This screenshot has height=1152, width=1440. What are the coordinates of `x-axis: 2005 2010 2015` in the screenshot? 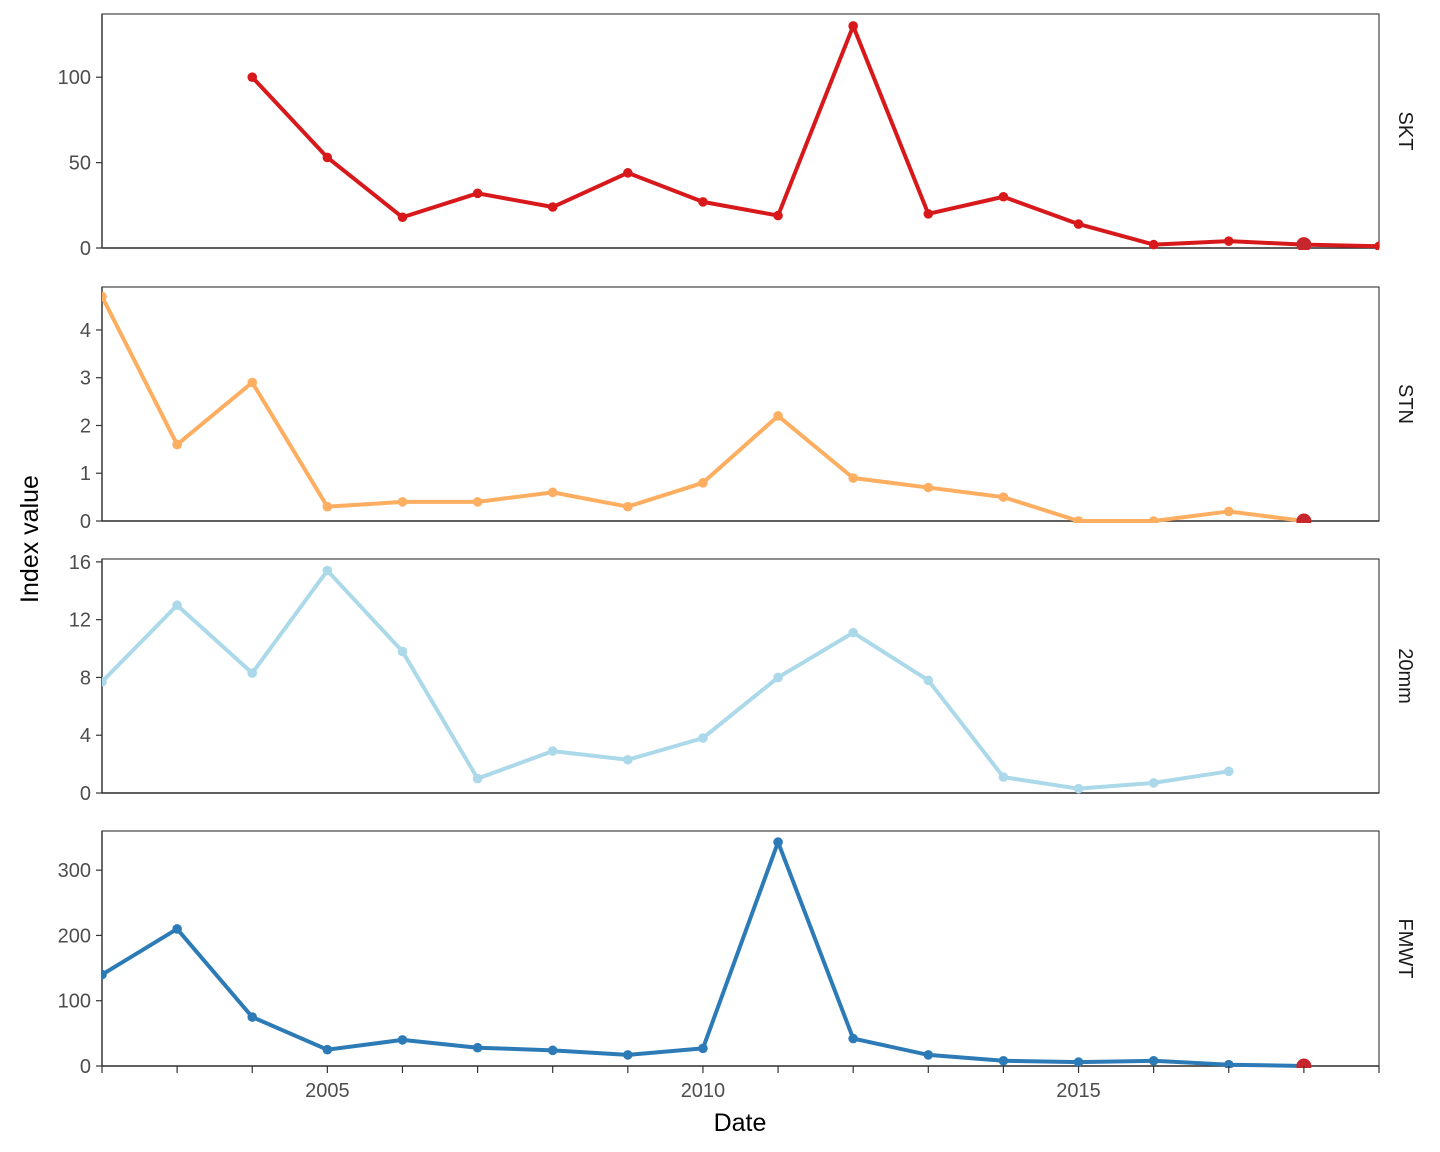 It's located at (740, 1084).